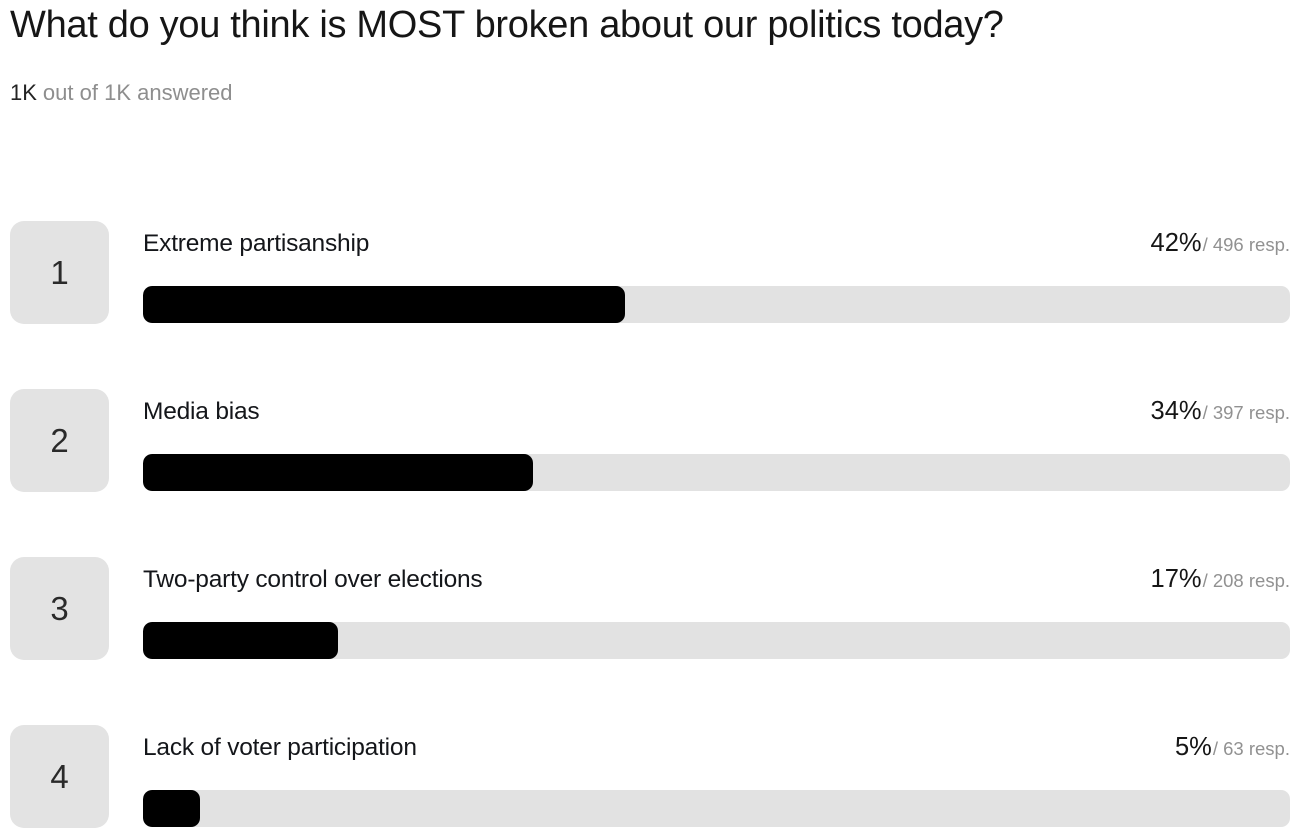 The height and width of the screenshot is (835, 1293). Describe the element at coordinates (716, 749) in the screenshot. I see `result-head: Lack of voter participation 5%/ 63 resp.` at that location.